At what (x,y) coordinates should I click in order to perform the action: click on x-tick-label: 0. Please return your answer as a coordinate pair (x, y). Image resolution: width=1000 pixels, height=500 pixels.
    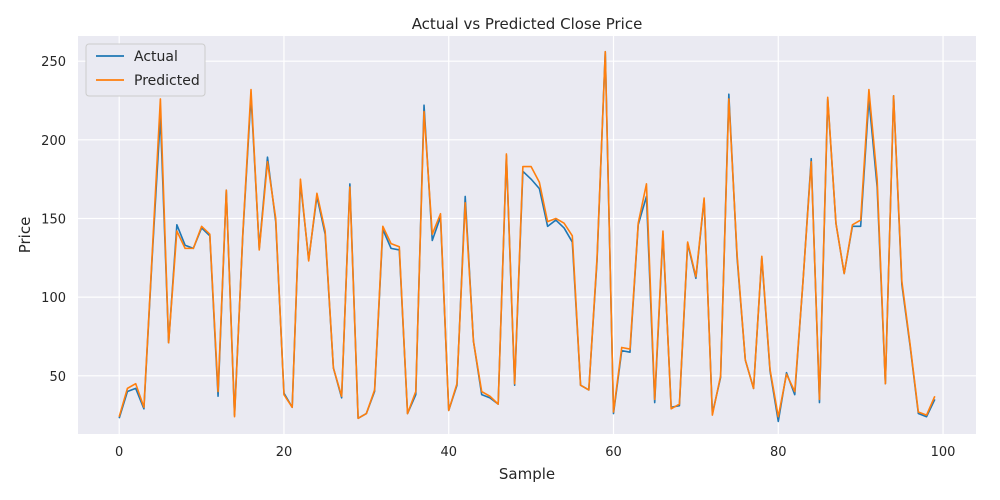
    Looking at the image, I should click on (119, 452).